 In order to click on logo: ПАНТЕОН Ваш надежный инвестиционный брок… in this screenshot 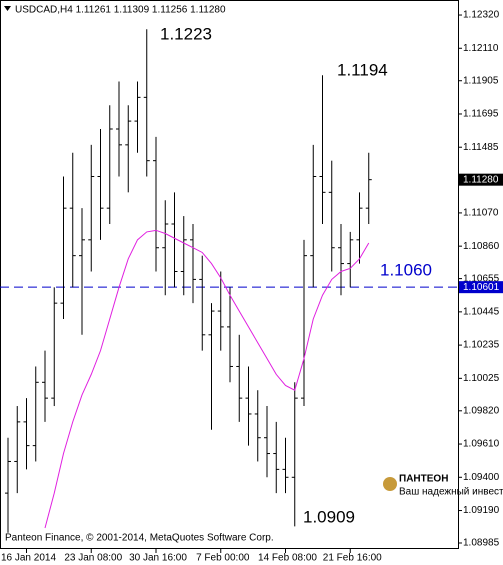, I will do `click(443, 486)`.